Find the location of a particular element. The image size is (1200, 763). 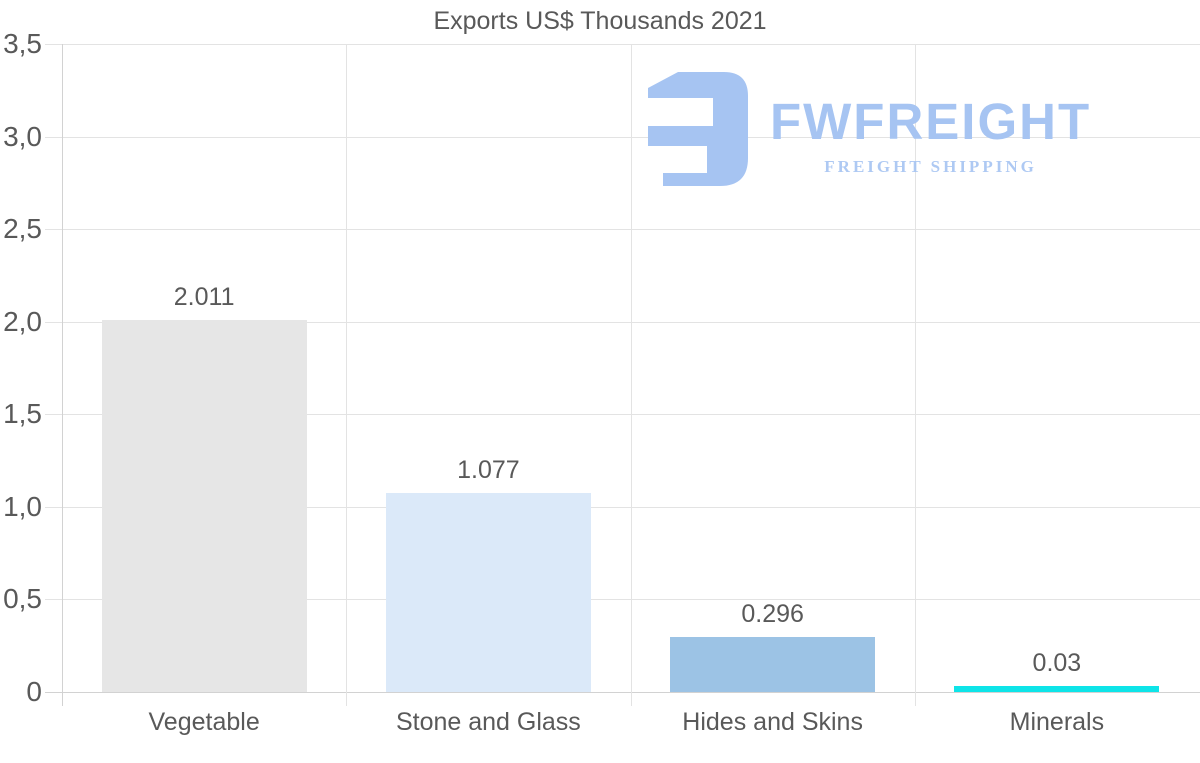

y-axis-tick-label: 0,5 is located at coordinates (22, 598).